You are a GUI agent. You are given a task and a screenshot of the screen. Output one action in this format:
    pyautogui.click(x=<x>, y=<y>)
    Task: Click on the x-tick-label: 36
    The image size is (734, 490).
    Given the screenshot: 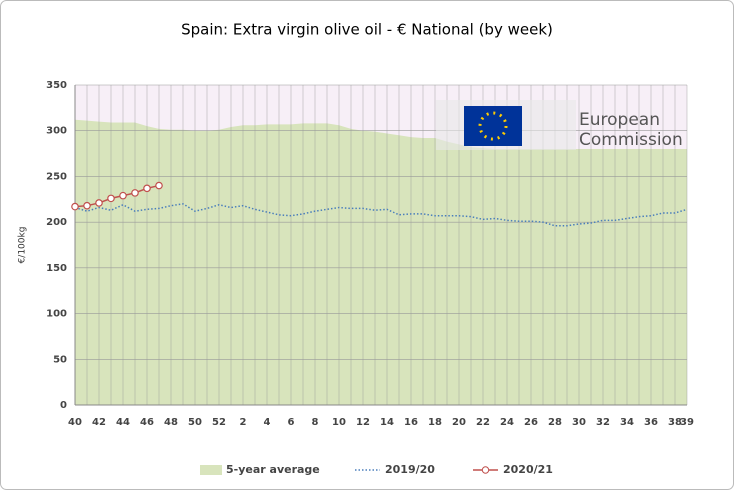 What is the action you would take?
    pyautogui.click(x=651, y=422)
    